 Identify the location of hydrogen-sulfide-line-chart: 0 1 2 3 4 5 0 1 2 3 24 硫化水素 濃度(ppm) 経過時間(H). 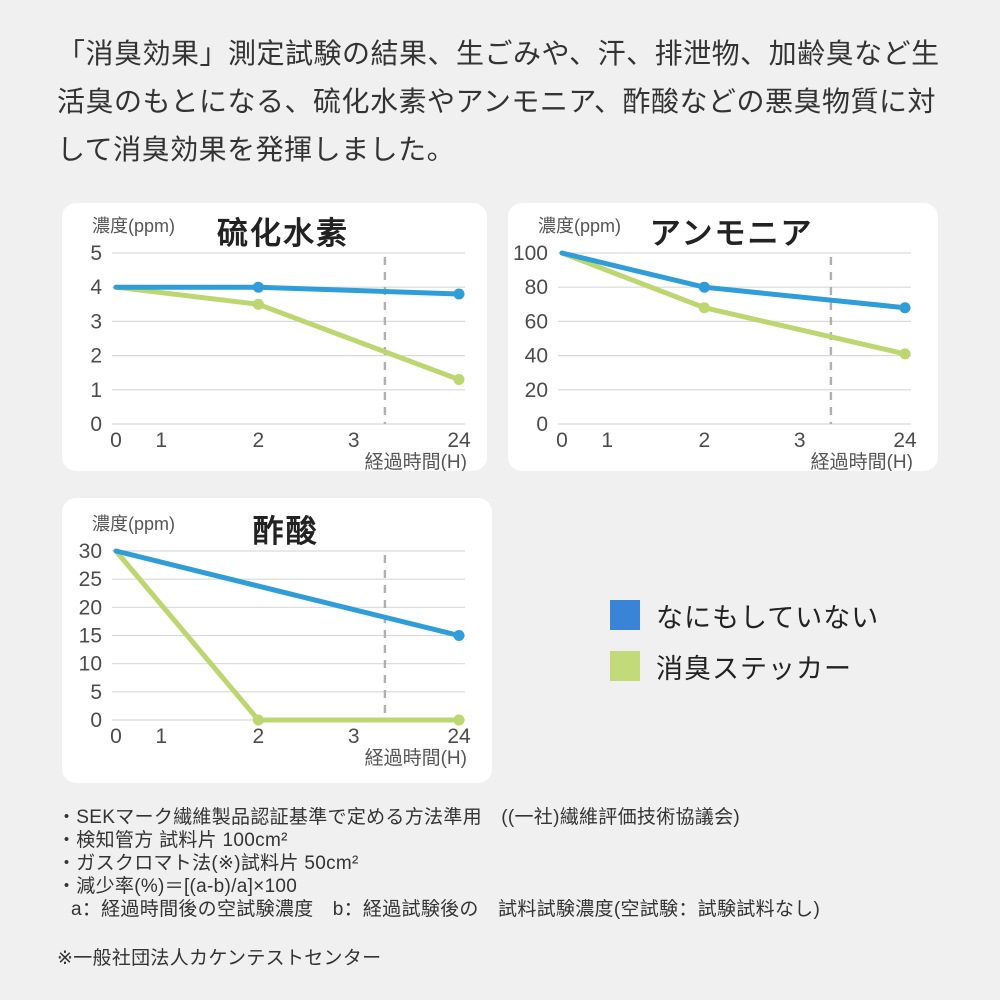
(280, 343).